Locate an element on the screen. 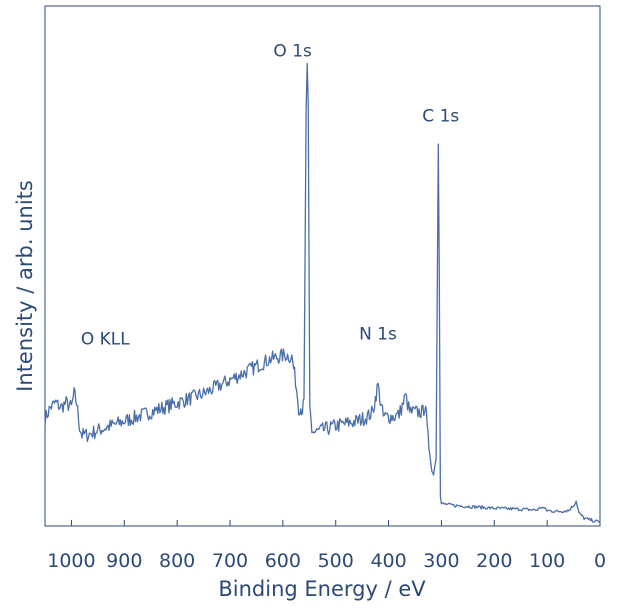  x-tick-label-700: 700 is located at coordinates (230, 561).